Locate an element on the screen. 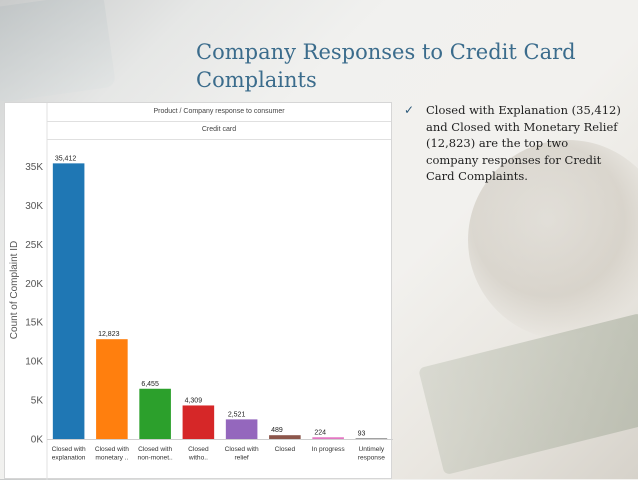 The width and height of the screenshot is (638, 480). y-tick-label: 0K is located at coordinates (37, 440).